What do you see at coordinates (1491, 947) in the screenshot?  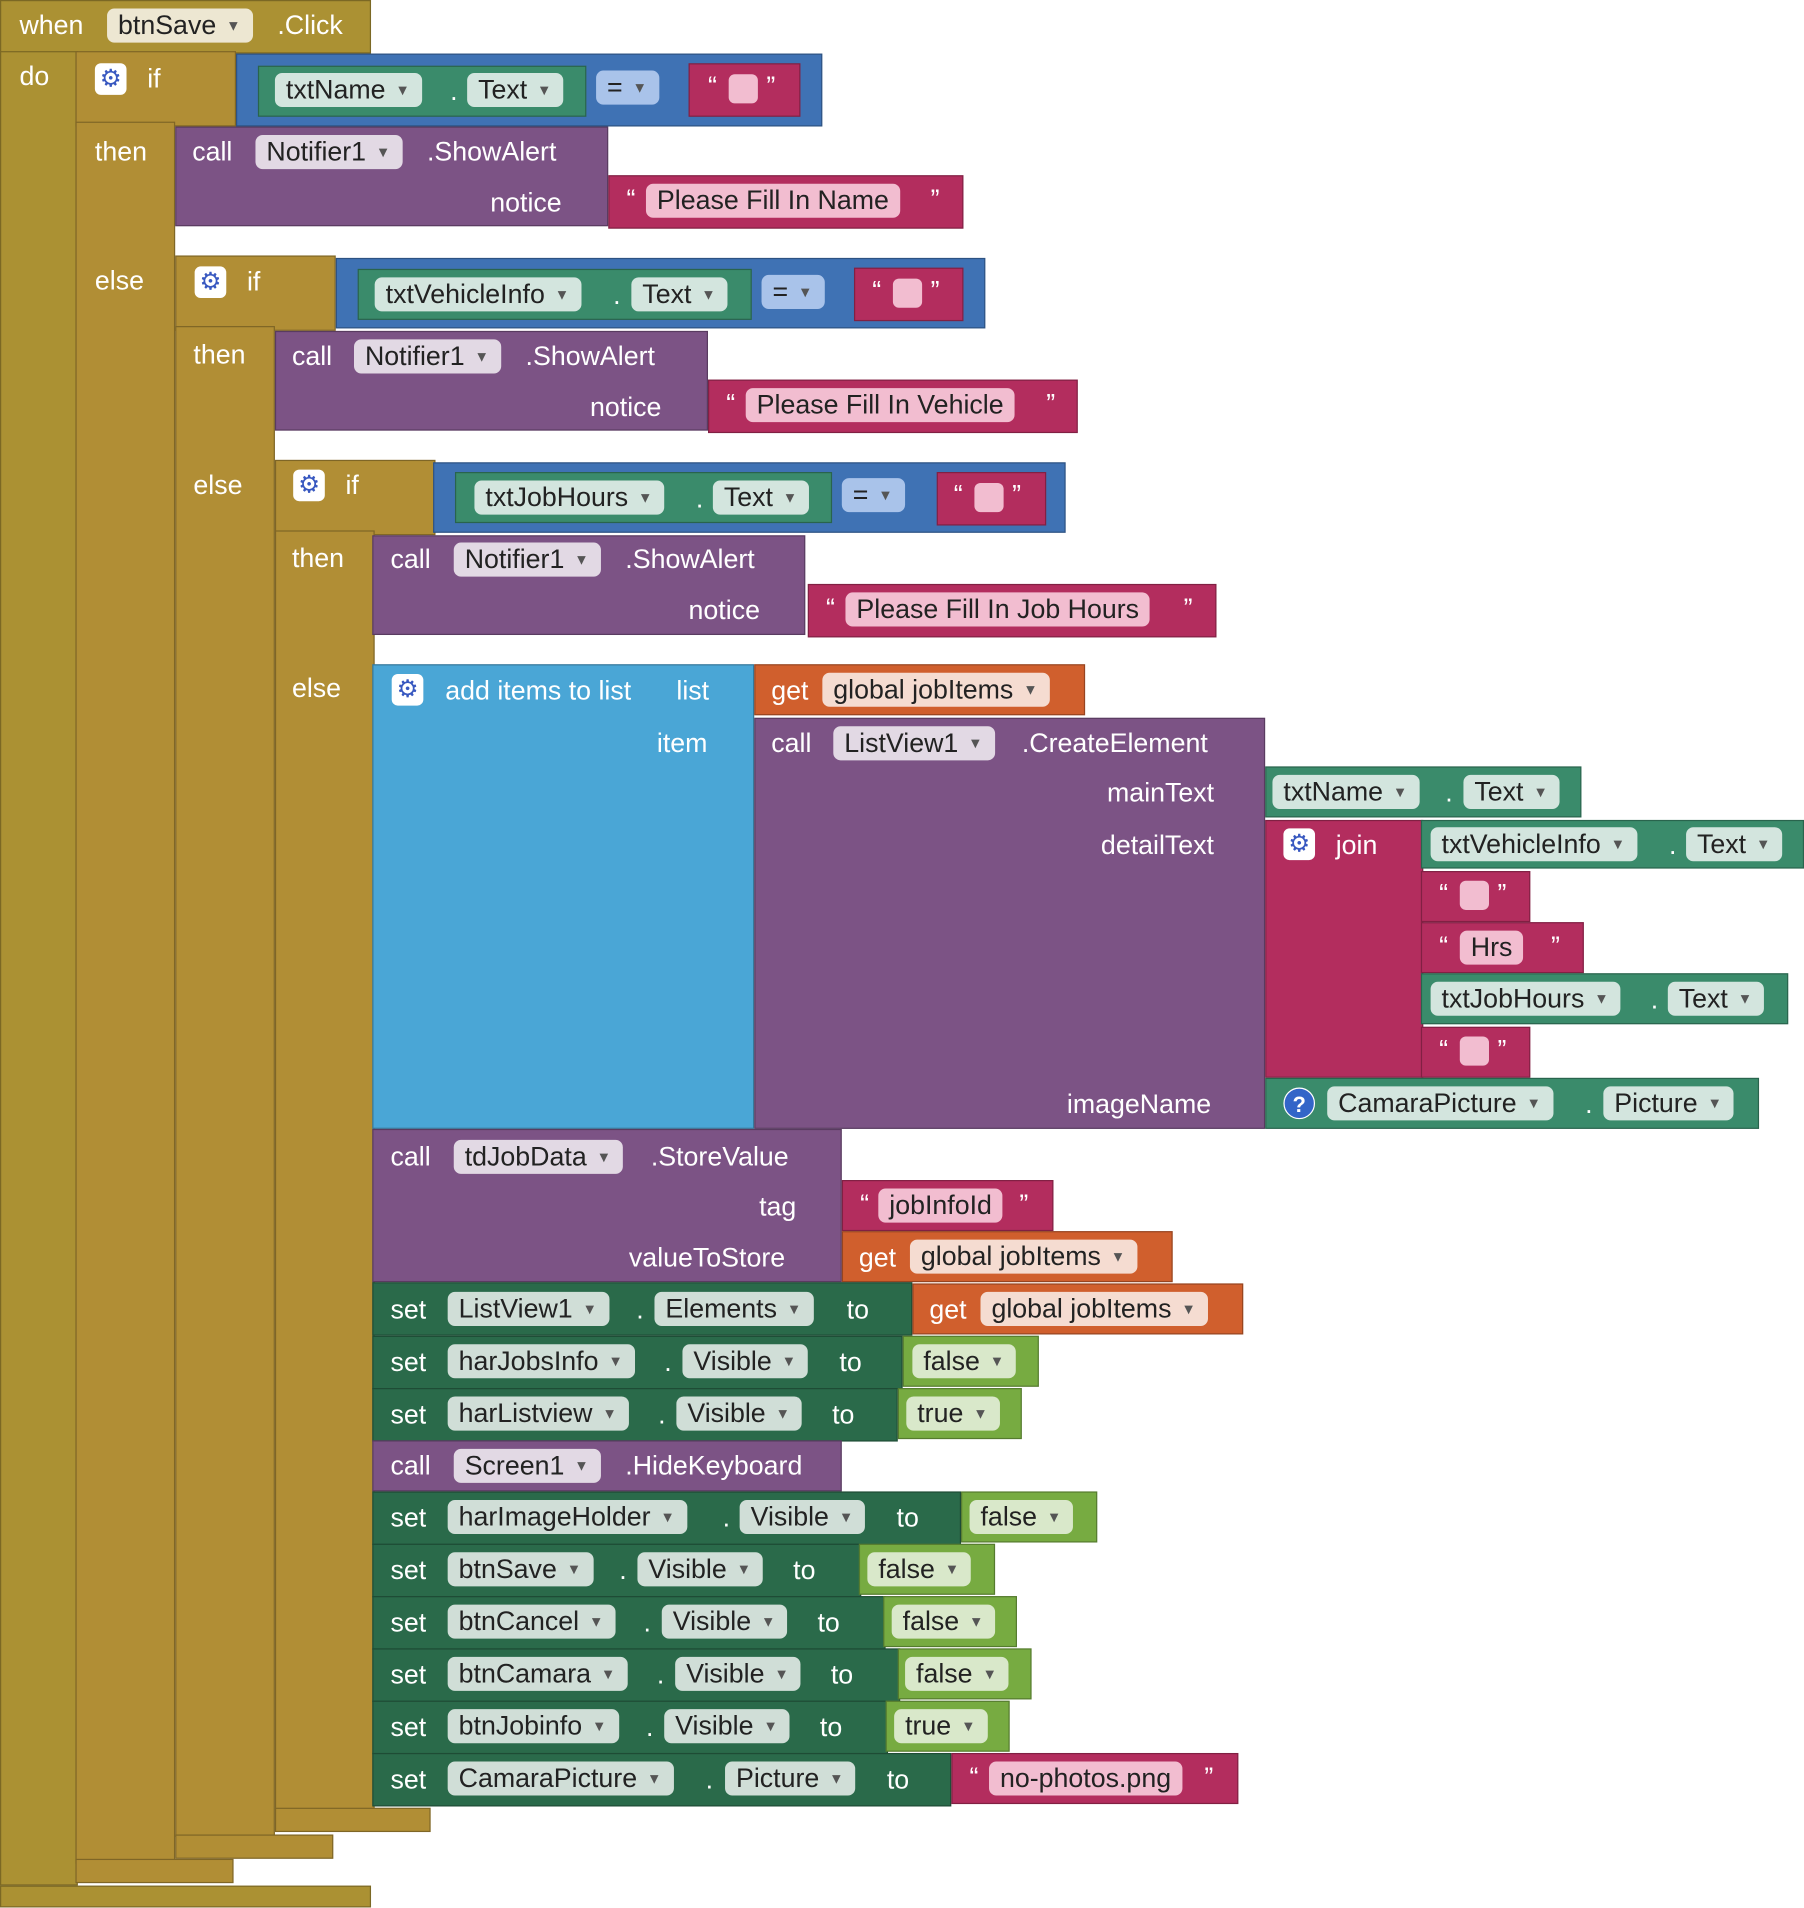 I see `hrs-text-field: Hrs` at bounding box center [1491, 947].